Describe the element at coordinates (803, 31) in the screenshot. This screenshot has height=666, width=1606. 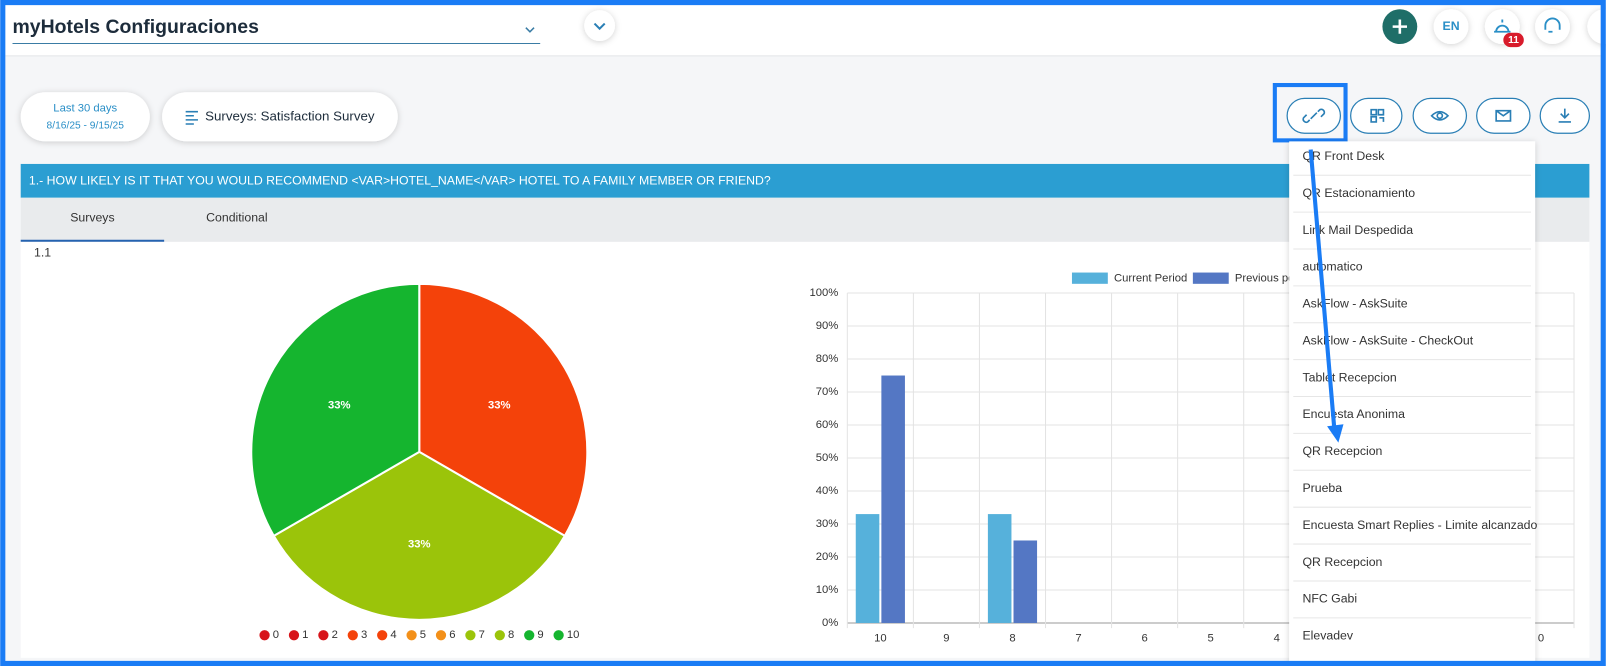
I see `top-bar` at that location.